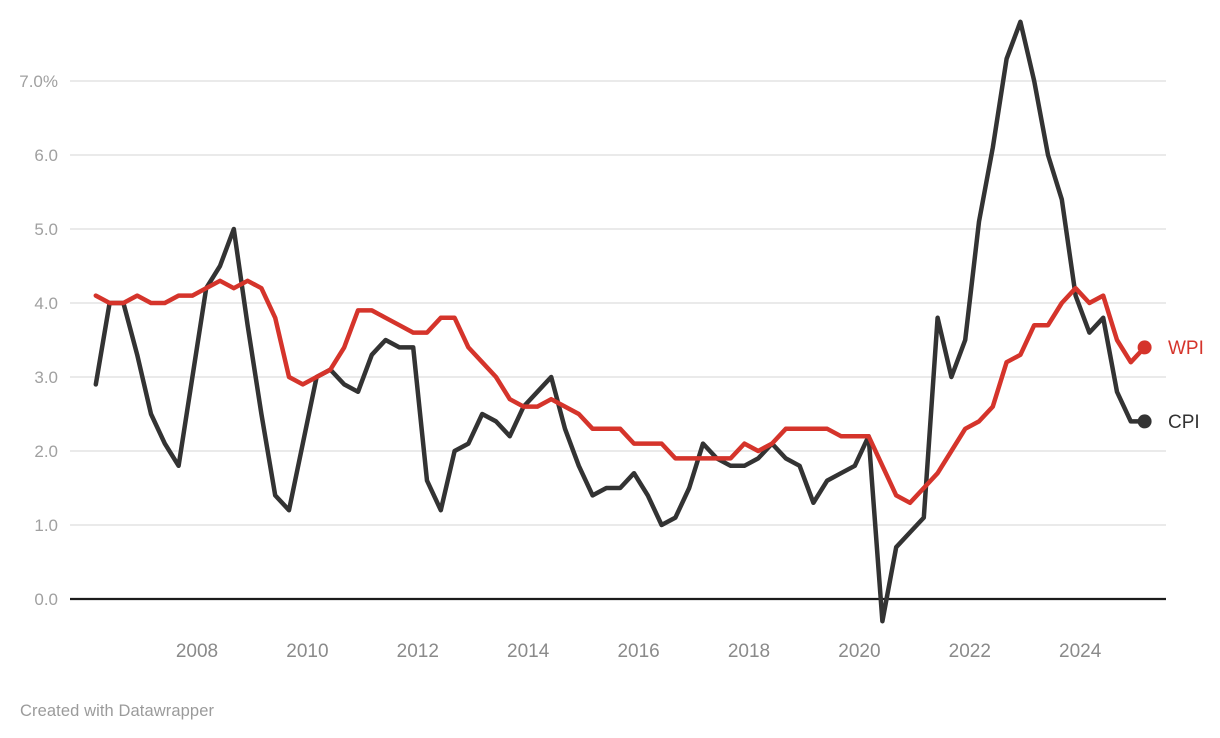  What do you see at coordinates (638, 651) in the screenshot?
I see `x-axis-label-2016: 2016` at bounding box center [638, 651].